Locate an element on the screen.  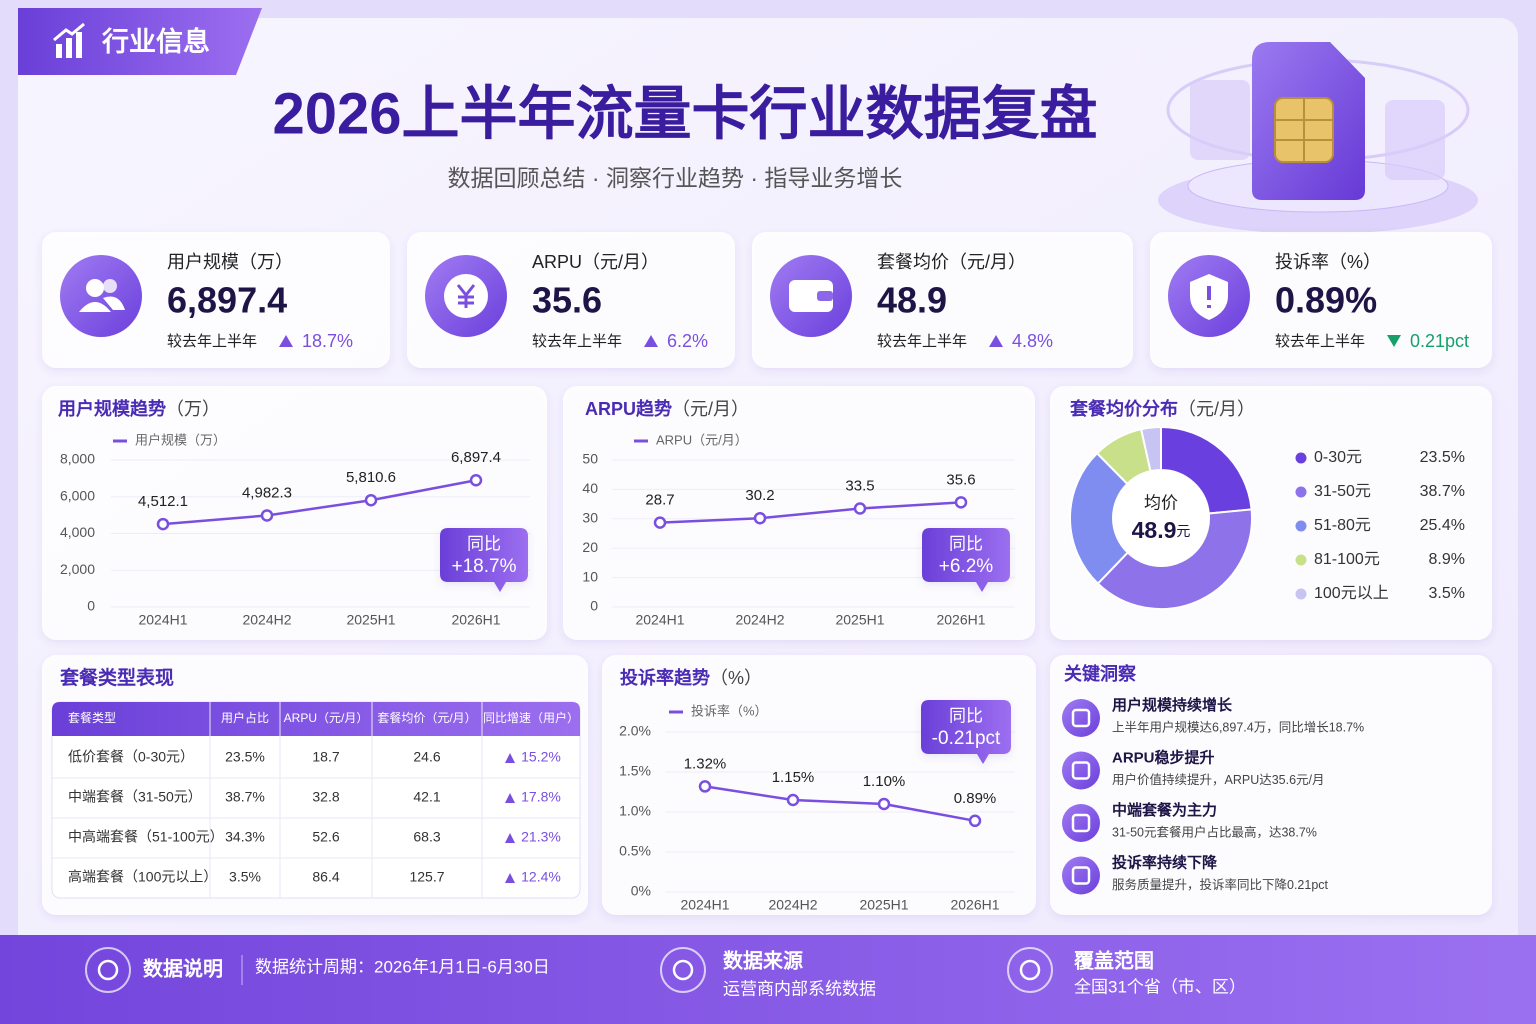
value-label: 4,512.1 is located at coordinates (163, 501).